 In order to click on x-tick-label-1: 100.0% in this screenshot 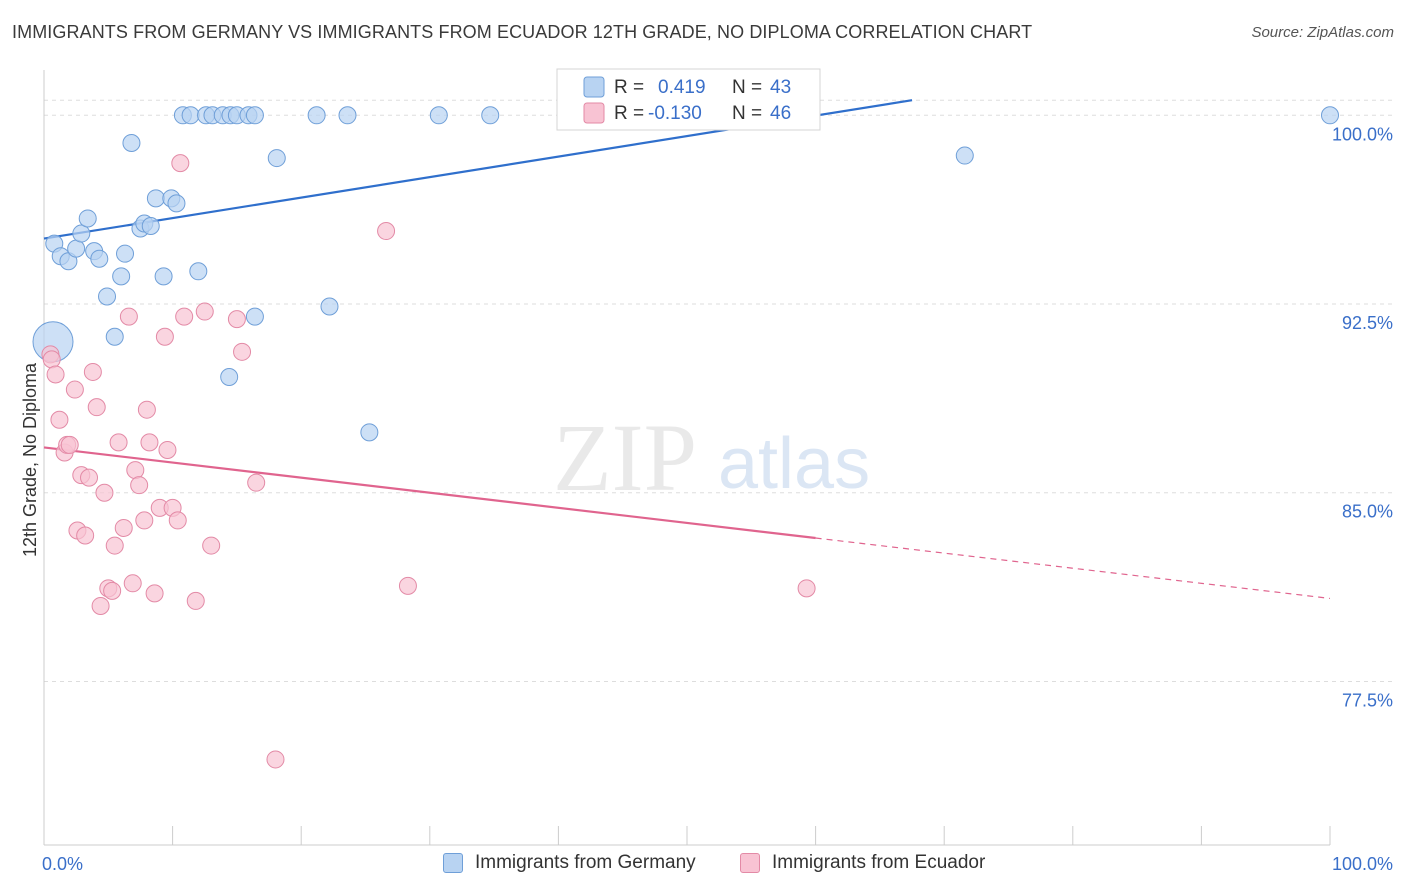, I will do `click(1362, 864)`.